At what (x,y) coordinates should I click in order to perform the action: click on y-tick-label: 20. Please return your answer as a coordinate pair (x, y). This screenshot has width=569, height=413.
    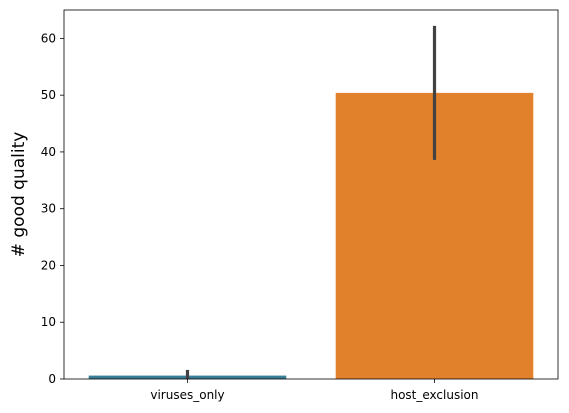
    Looking at the image, I should click on (48, 265).